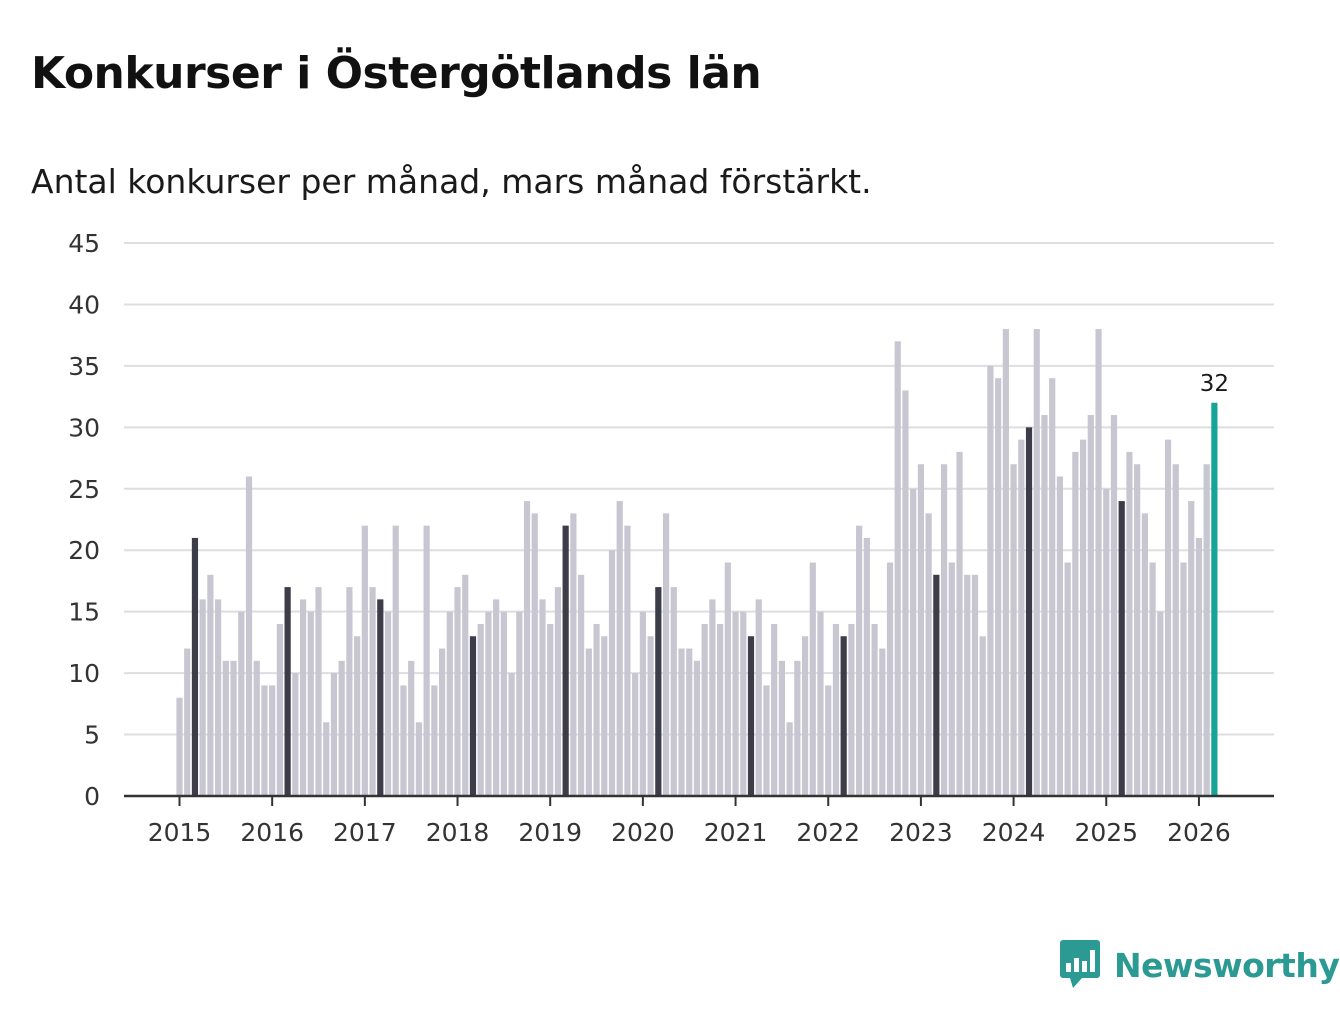 The image size is (1340, 1020). Describe the element at coordinates (396, 73) in the screenshot. I see `page-title: Konkurser i Östergötlands län` at that location.